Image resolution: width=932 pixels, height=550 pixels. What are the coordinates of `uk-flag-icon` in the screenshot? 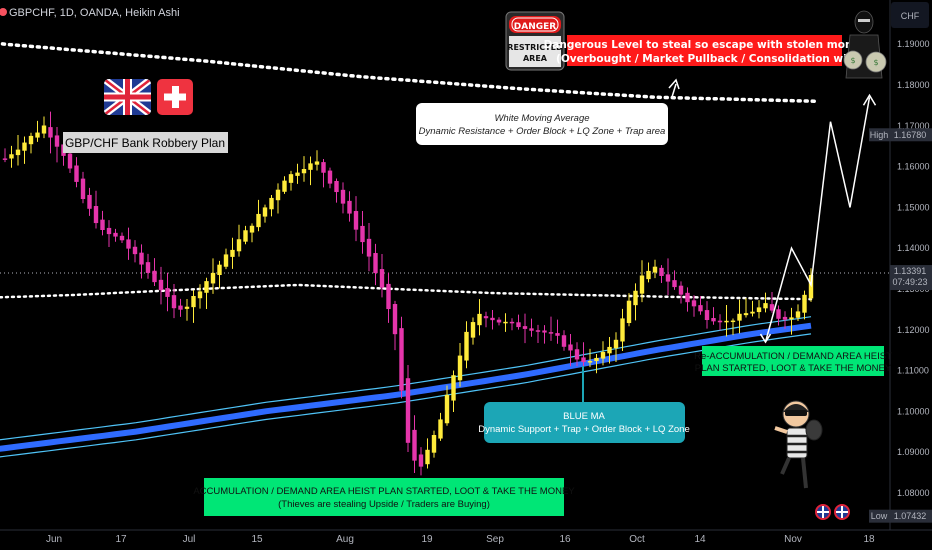 It's located at (127, 97).